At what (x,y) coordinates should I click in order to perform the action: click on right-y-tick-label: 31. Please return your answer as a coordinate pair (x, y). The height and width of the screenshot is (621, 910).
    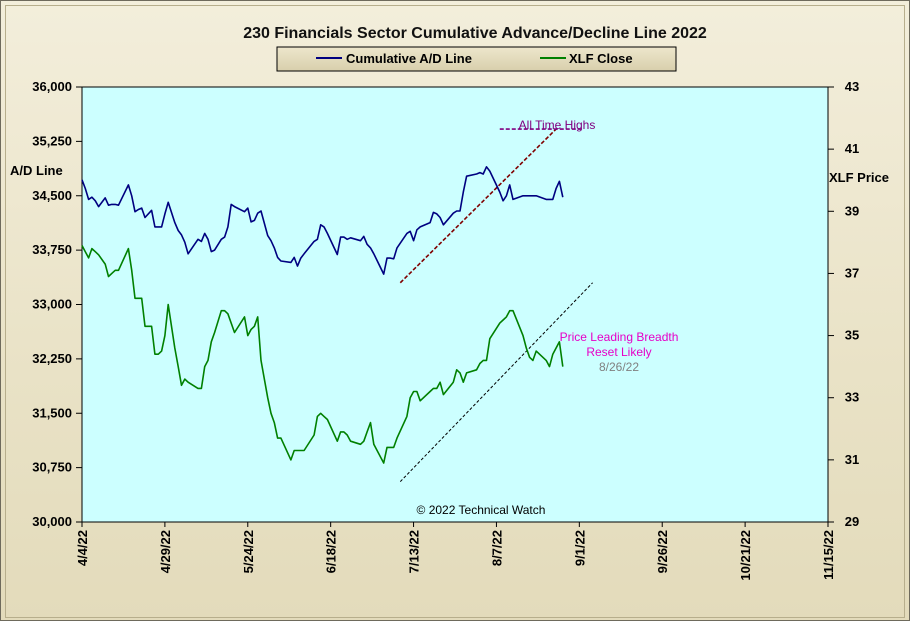
    Looking at the image, I should click on (852, 459).